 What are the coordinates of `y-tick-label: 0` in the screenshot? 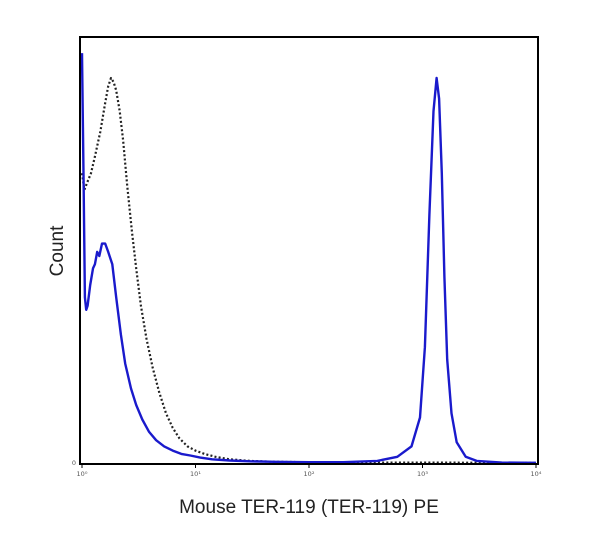 It's located at (74, 463).